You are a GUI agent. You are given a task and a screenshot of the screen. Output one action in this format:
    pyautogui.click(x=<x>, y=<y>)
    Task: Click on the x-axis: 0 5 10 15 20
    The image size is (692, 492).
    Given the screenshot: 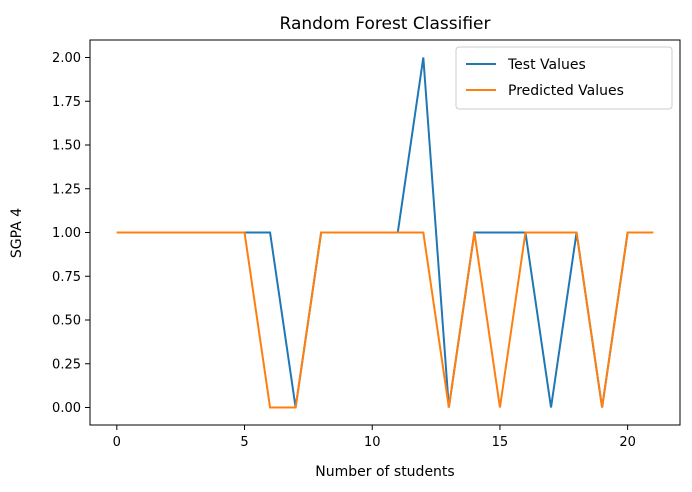 What is the action you would take?
    pyautogui.click(x=374, y=437)
    